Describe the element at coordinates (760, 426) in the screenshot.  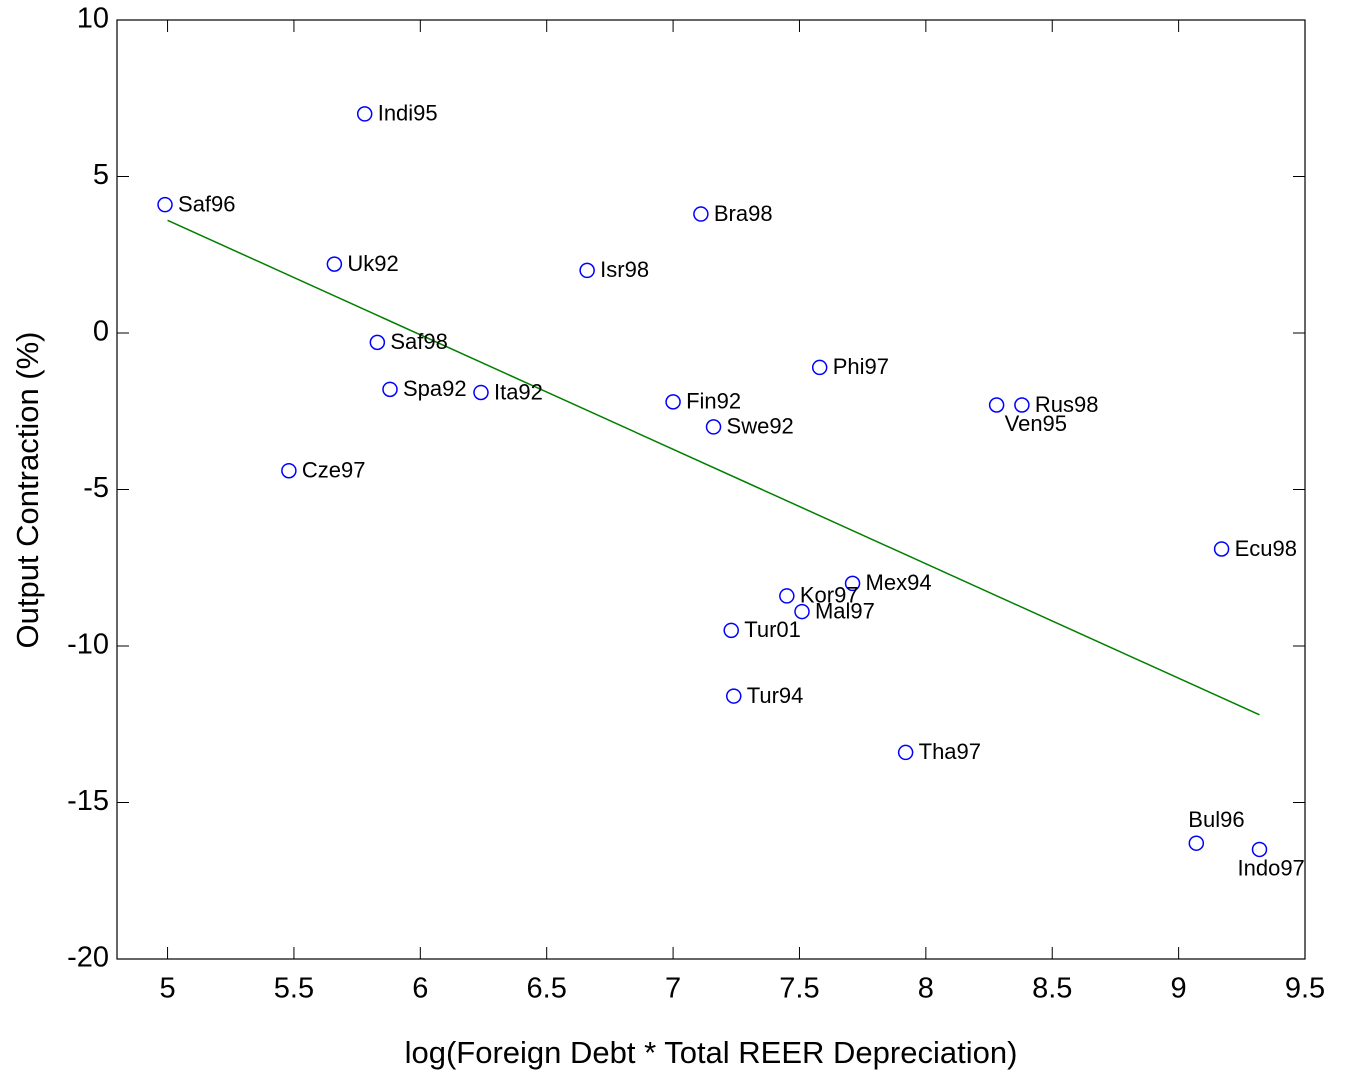
I see `point-label: Swe92` at that location.